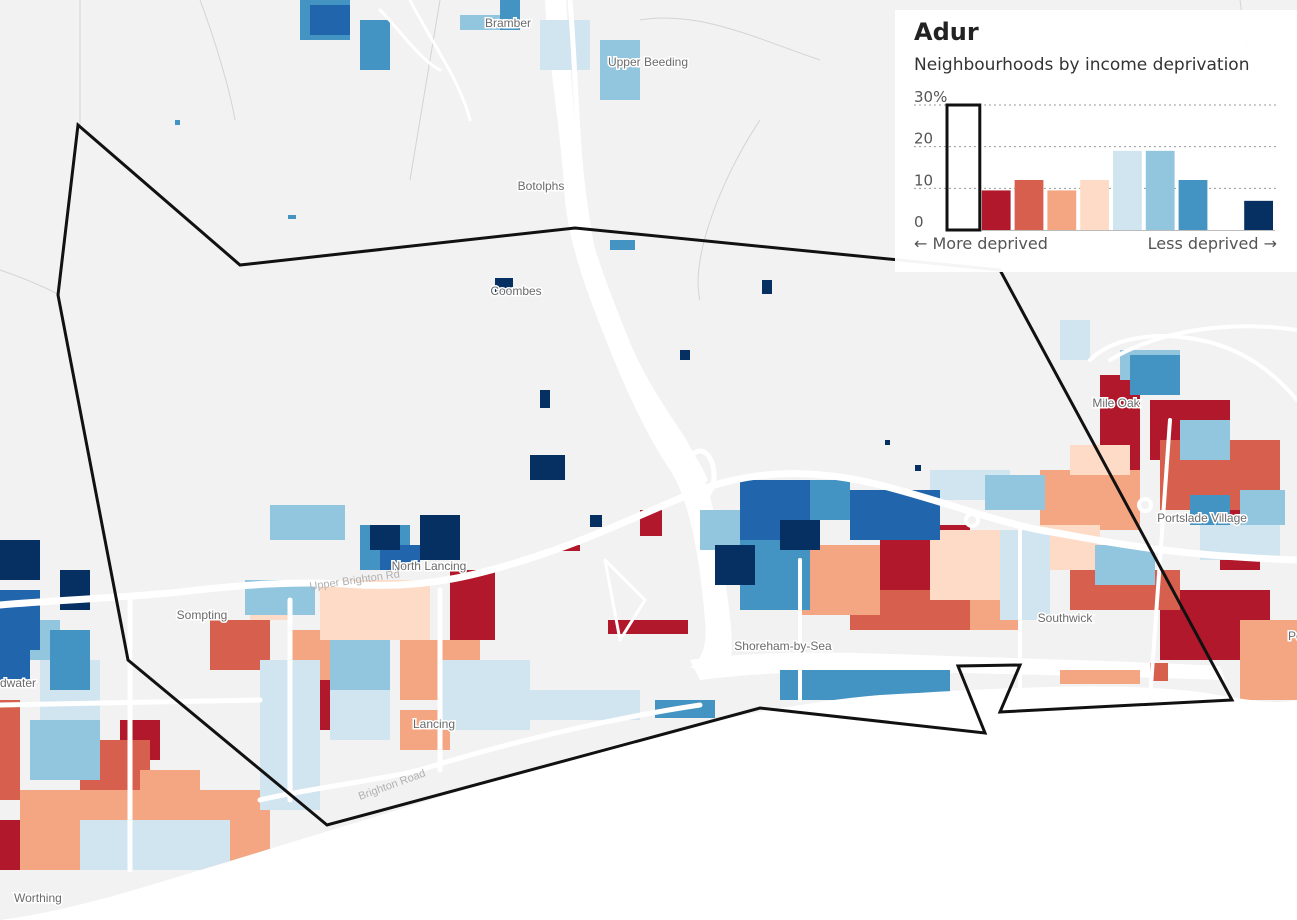  What do you see at coordinates (1116, 403) in the screenshot?
I see `place-label: Mile Oak` at bounding box center [1116, 403].